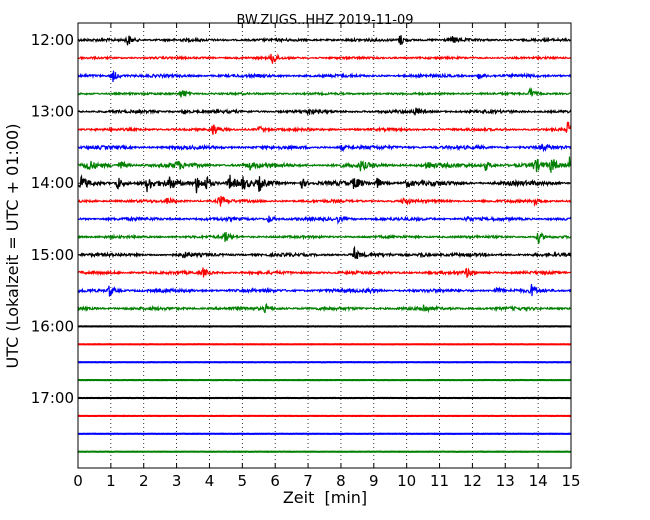 The image size is (650, 520). What do you see at coordinates (406, 481) in the screenshot?
I see `x-tick-label: 10` at bounding box center [406, 481].